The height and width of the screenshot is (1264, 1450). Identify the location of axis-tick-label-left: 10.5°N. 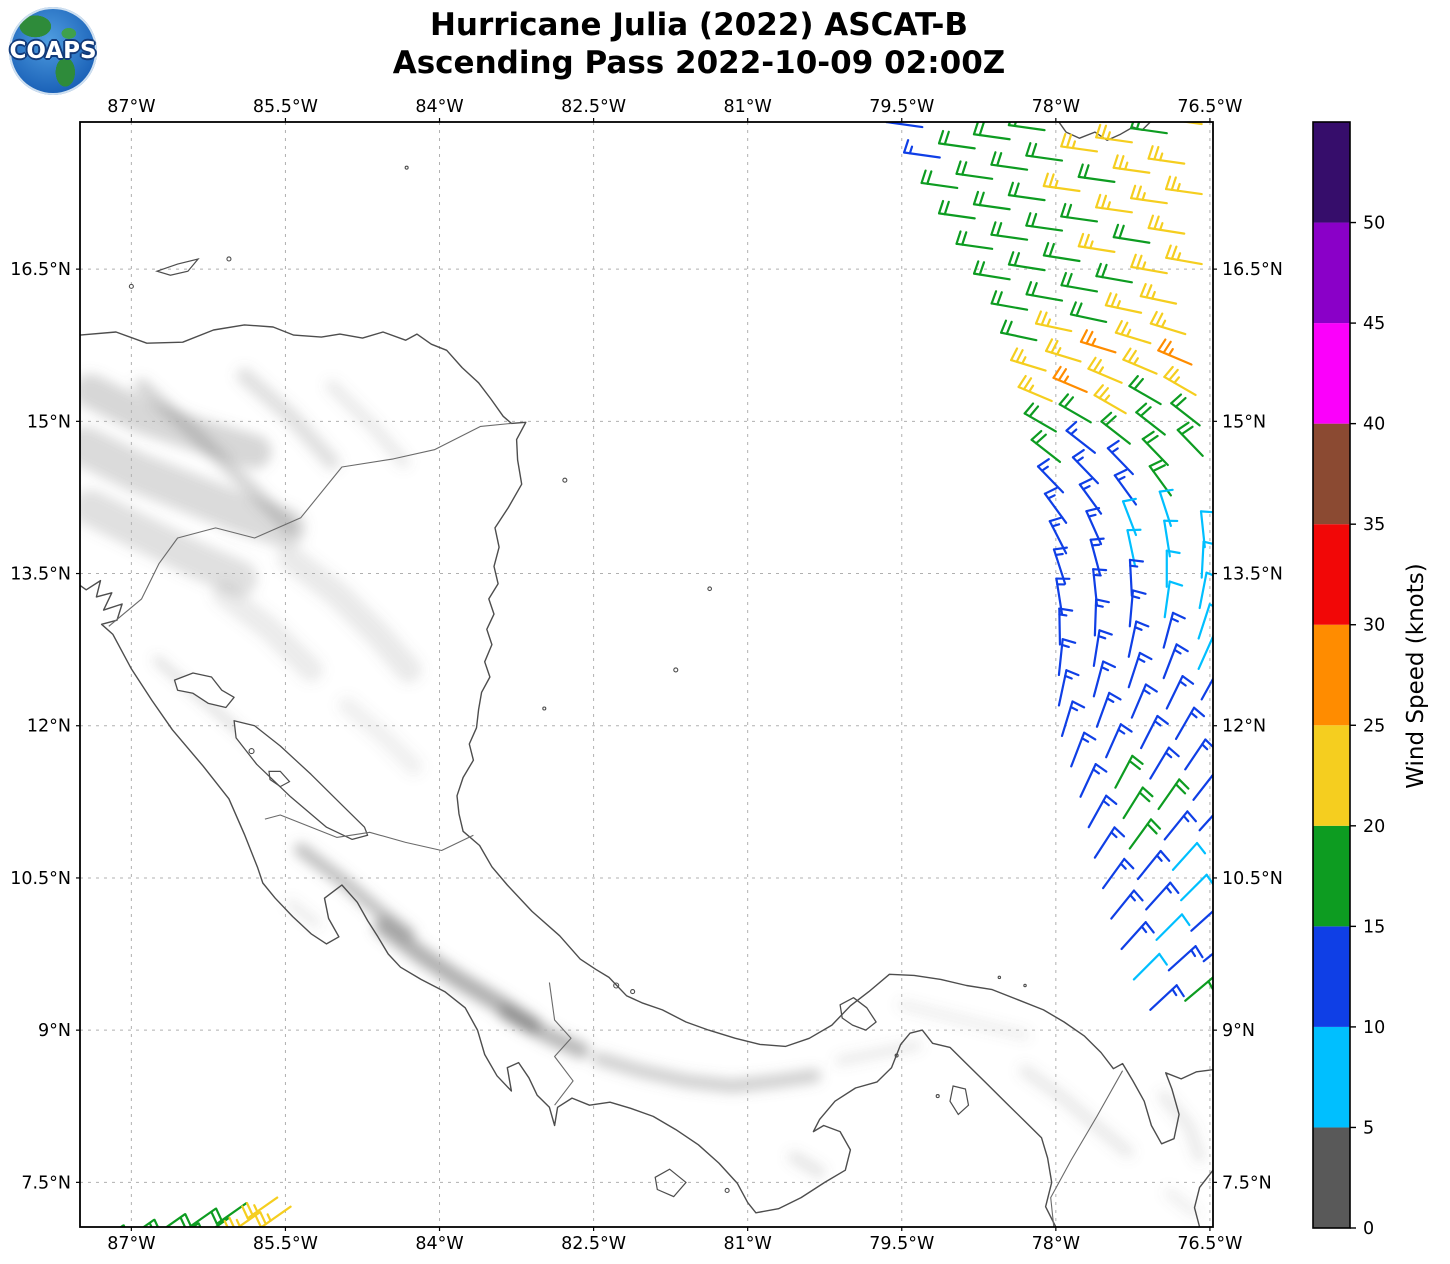
(40, 879).